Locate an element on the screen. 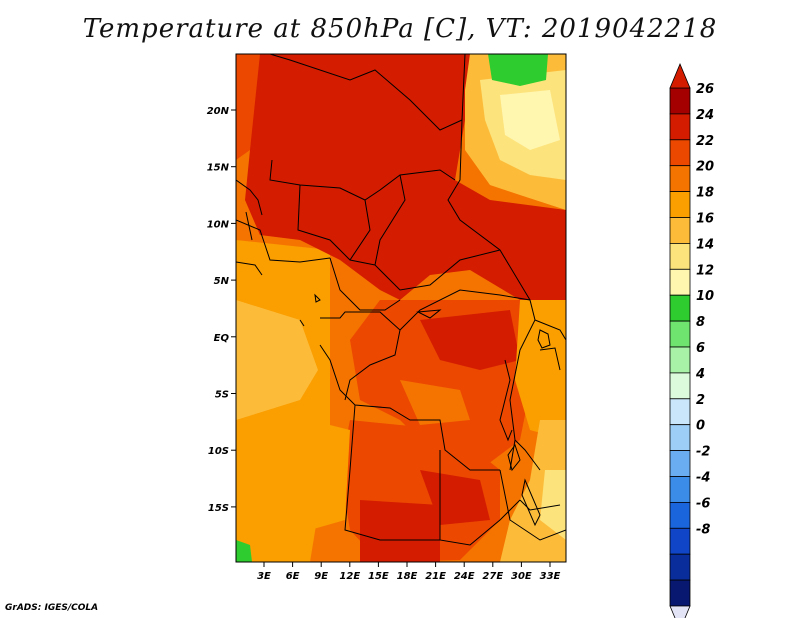 The image size is (800, 618). colorbar-label: -2 is located at coordinates (703, 452).